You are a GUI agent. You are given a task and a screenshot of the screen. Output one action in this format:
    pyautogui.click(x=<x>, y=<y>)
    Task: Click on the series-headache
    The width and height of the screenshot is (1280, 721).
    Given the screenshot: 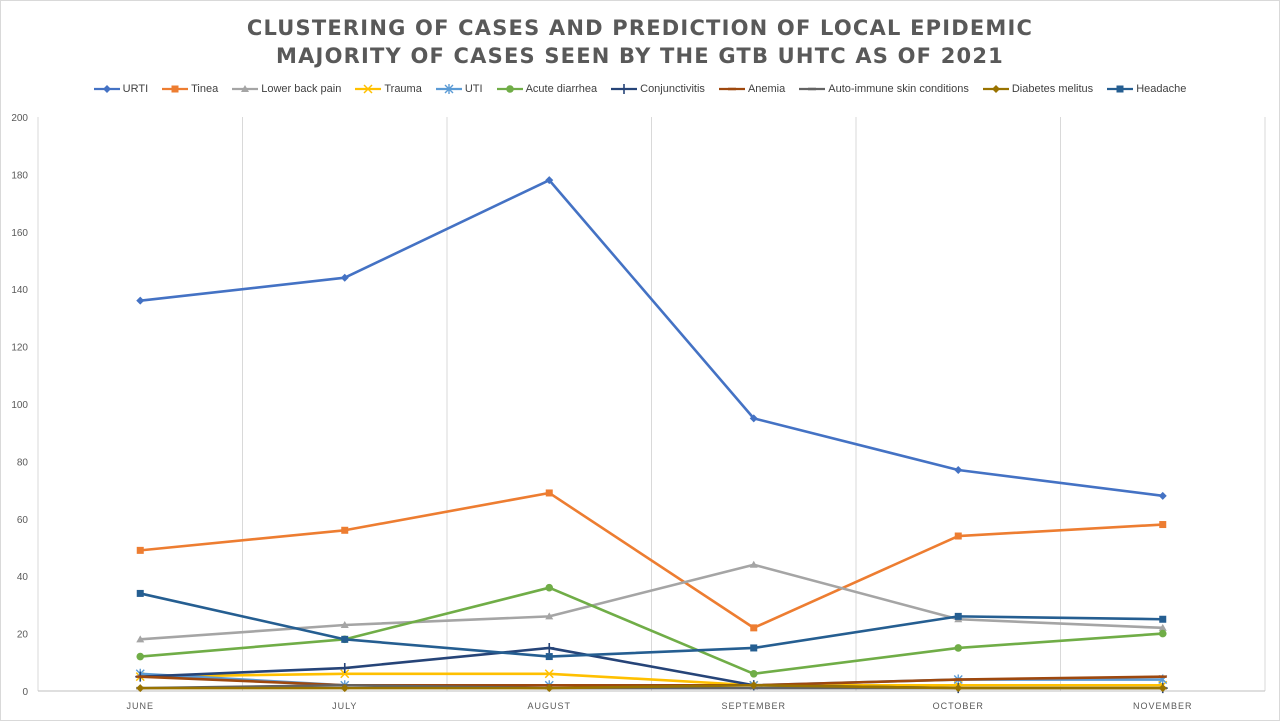 What is the action you would take?
    pyautogui.click(x=651, y=625)
    